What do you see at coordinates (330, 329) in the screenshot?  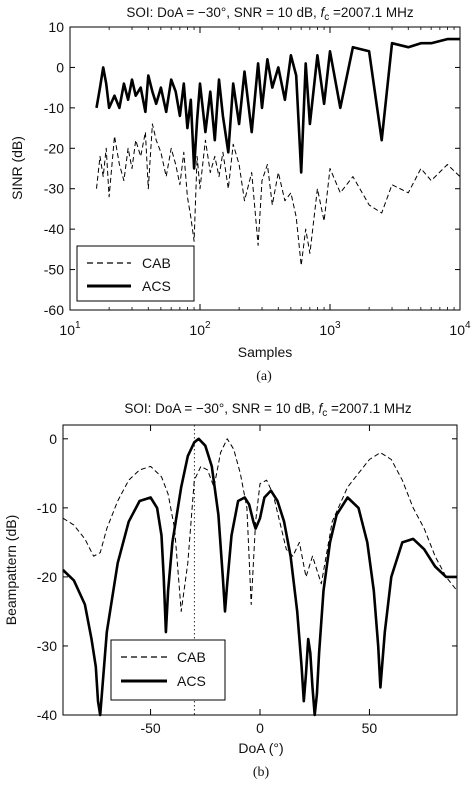 I see `chart-a-xtick-label: 10³` at bounding box center [330, 329].